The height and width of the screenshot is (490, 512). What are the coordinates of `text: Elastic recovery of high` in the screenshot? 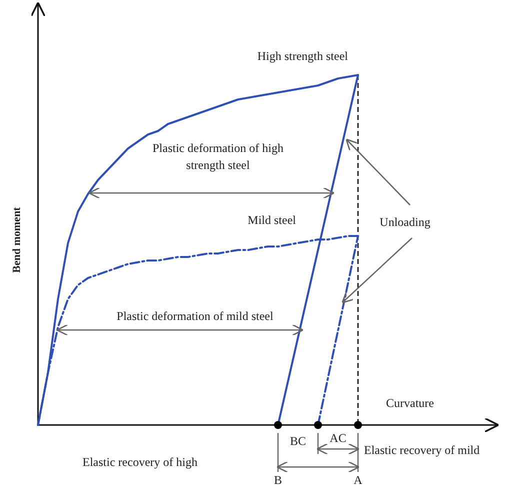 It's located at (140, 462).